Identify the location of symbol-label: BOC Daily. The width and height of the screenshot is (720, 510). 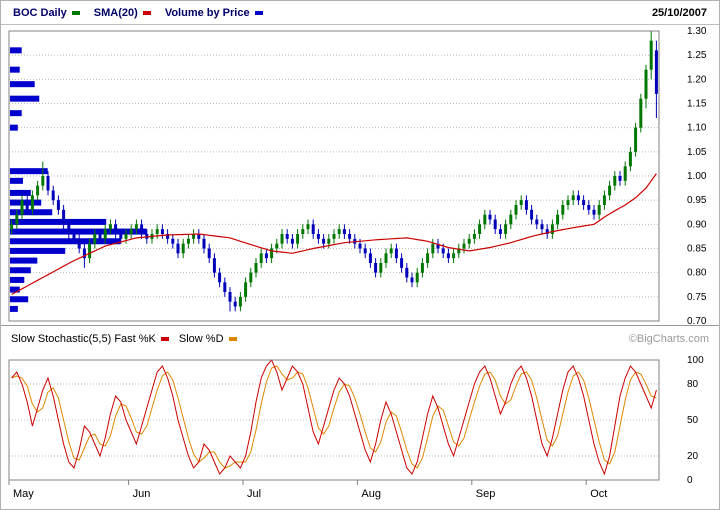
(40, 12).